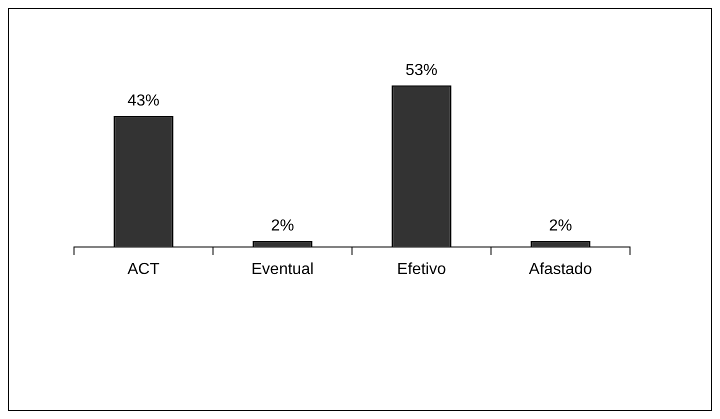 The width and height of the screenshot is (720, 419). What do you see at coordinates (560, 269) in the screenshot?
I see `x-tick-label: Afastado` at bounding box center [560, 269].